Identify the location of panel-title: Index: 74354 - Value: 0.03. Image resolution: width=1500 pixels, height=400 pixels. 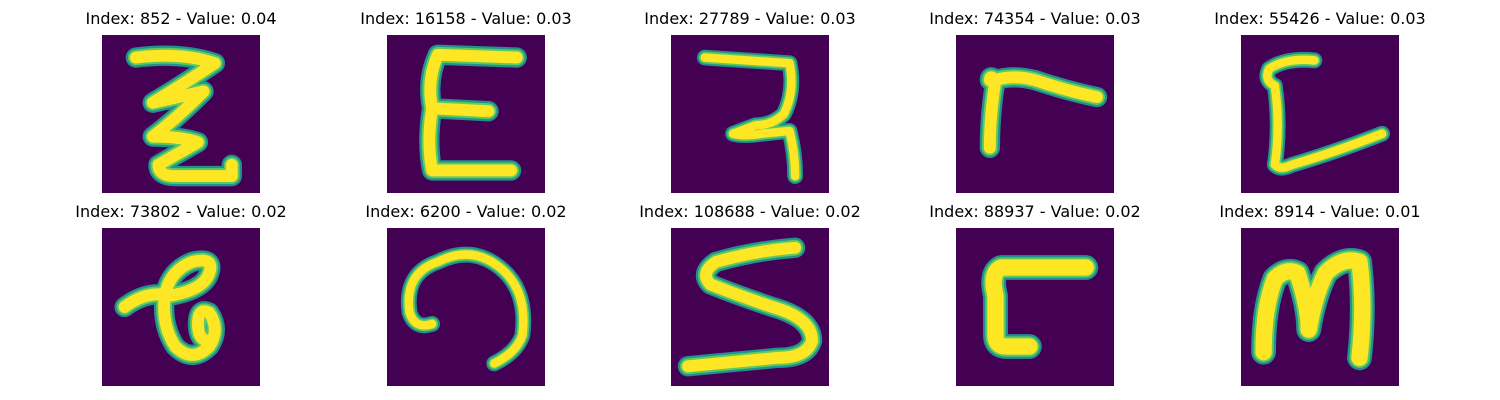
(1035, 18).